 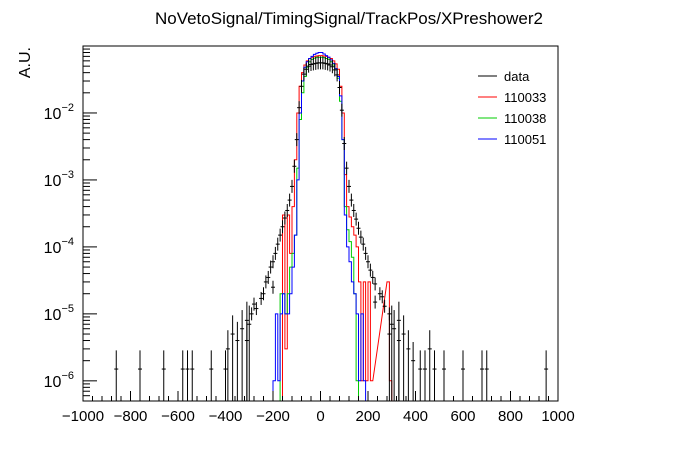 I want to click on x-tick-label: −600, so click(x=178, y=416).